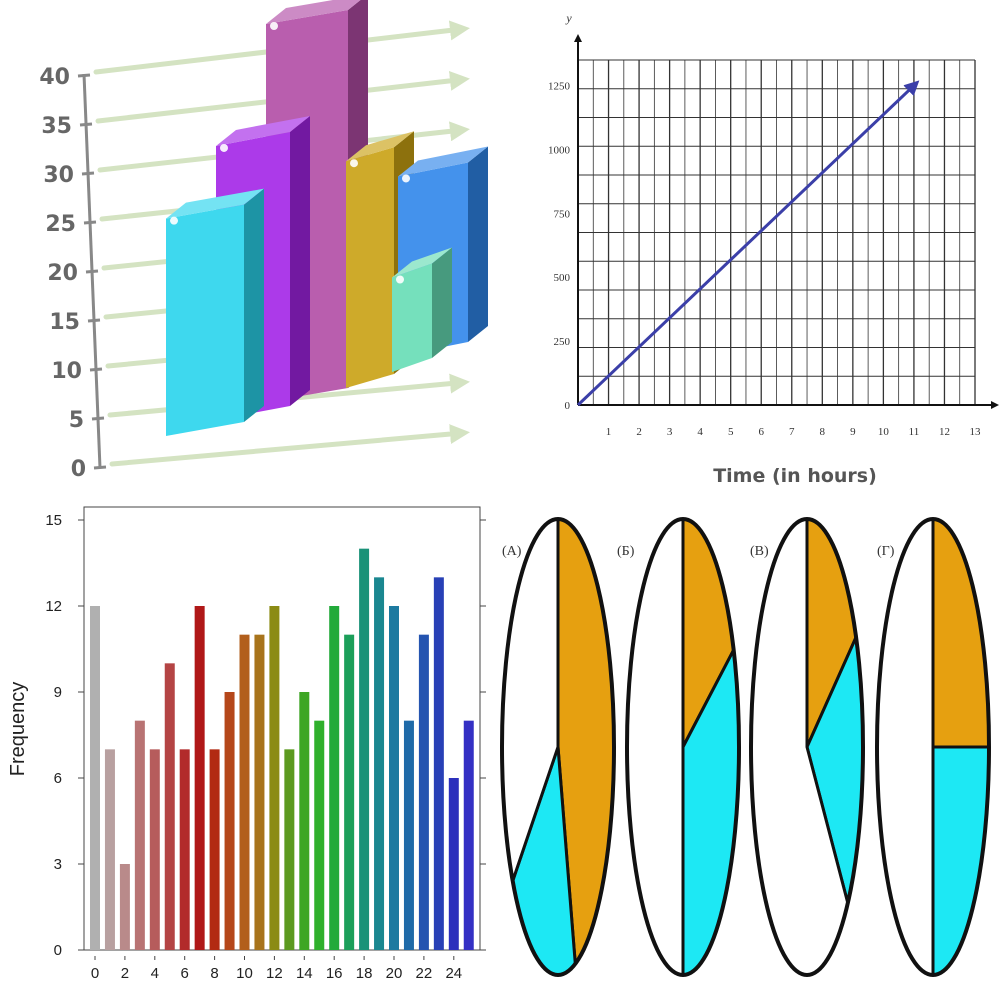 The height and width of the screenshot is (1000, 1000). I want to click on y-tick-label: 1250, so click(559, 87).